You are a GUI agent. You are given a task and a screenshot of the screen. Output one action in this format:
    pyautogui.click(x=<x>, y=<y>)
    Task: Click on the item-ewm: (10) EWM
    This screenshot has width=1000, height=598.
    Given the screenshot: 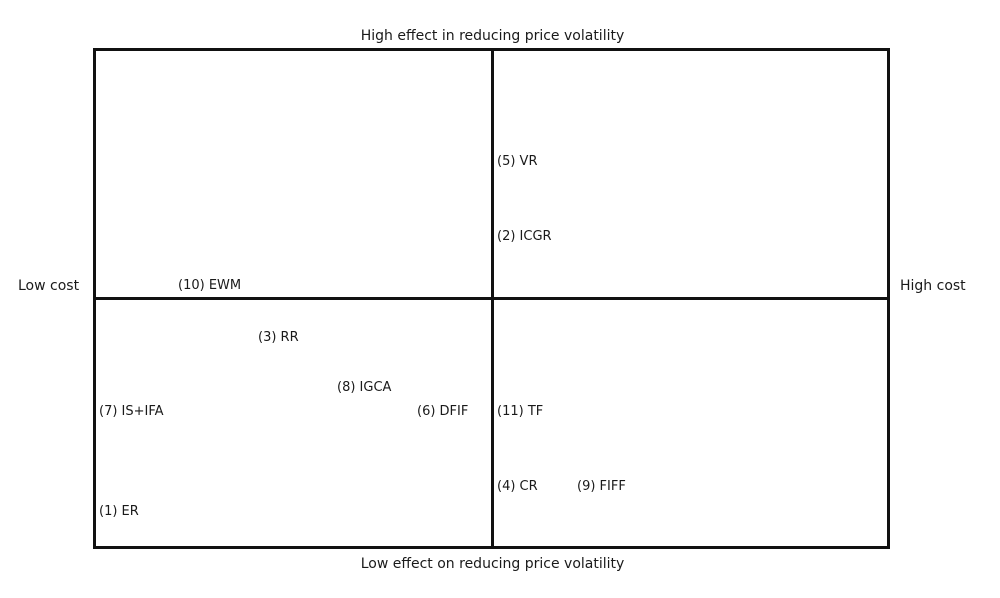 What is the action you would take?
    pyautogui.click(x=210, y=285)
    